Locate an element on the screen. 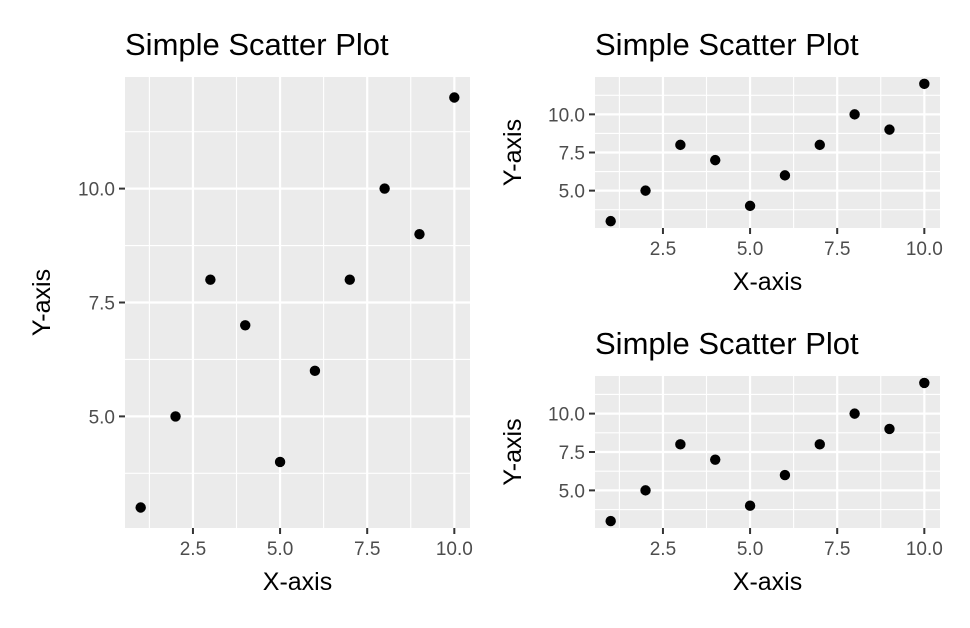  grid-lines is located at coordinates (767, 152).